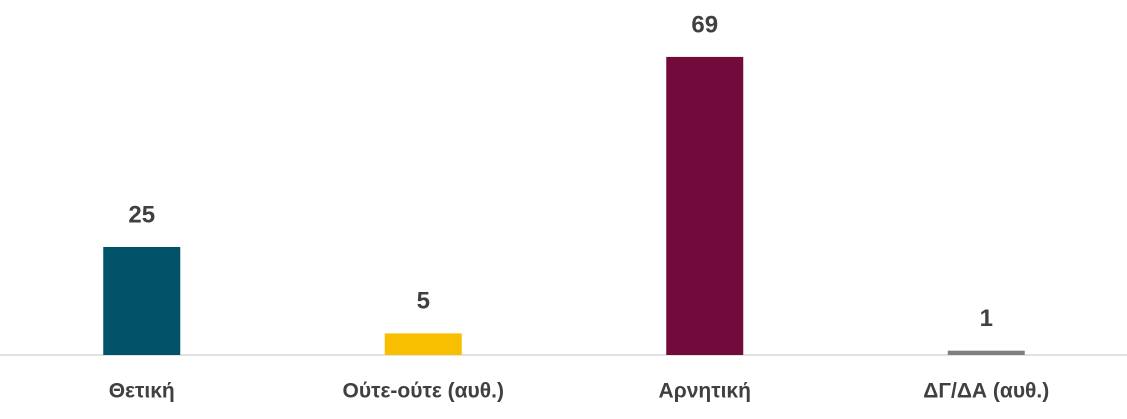 The width and height of the screenshot is (1127, 419). I want to click on x-tick-label: Αρνητική, so click(705, 391).